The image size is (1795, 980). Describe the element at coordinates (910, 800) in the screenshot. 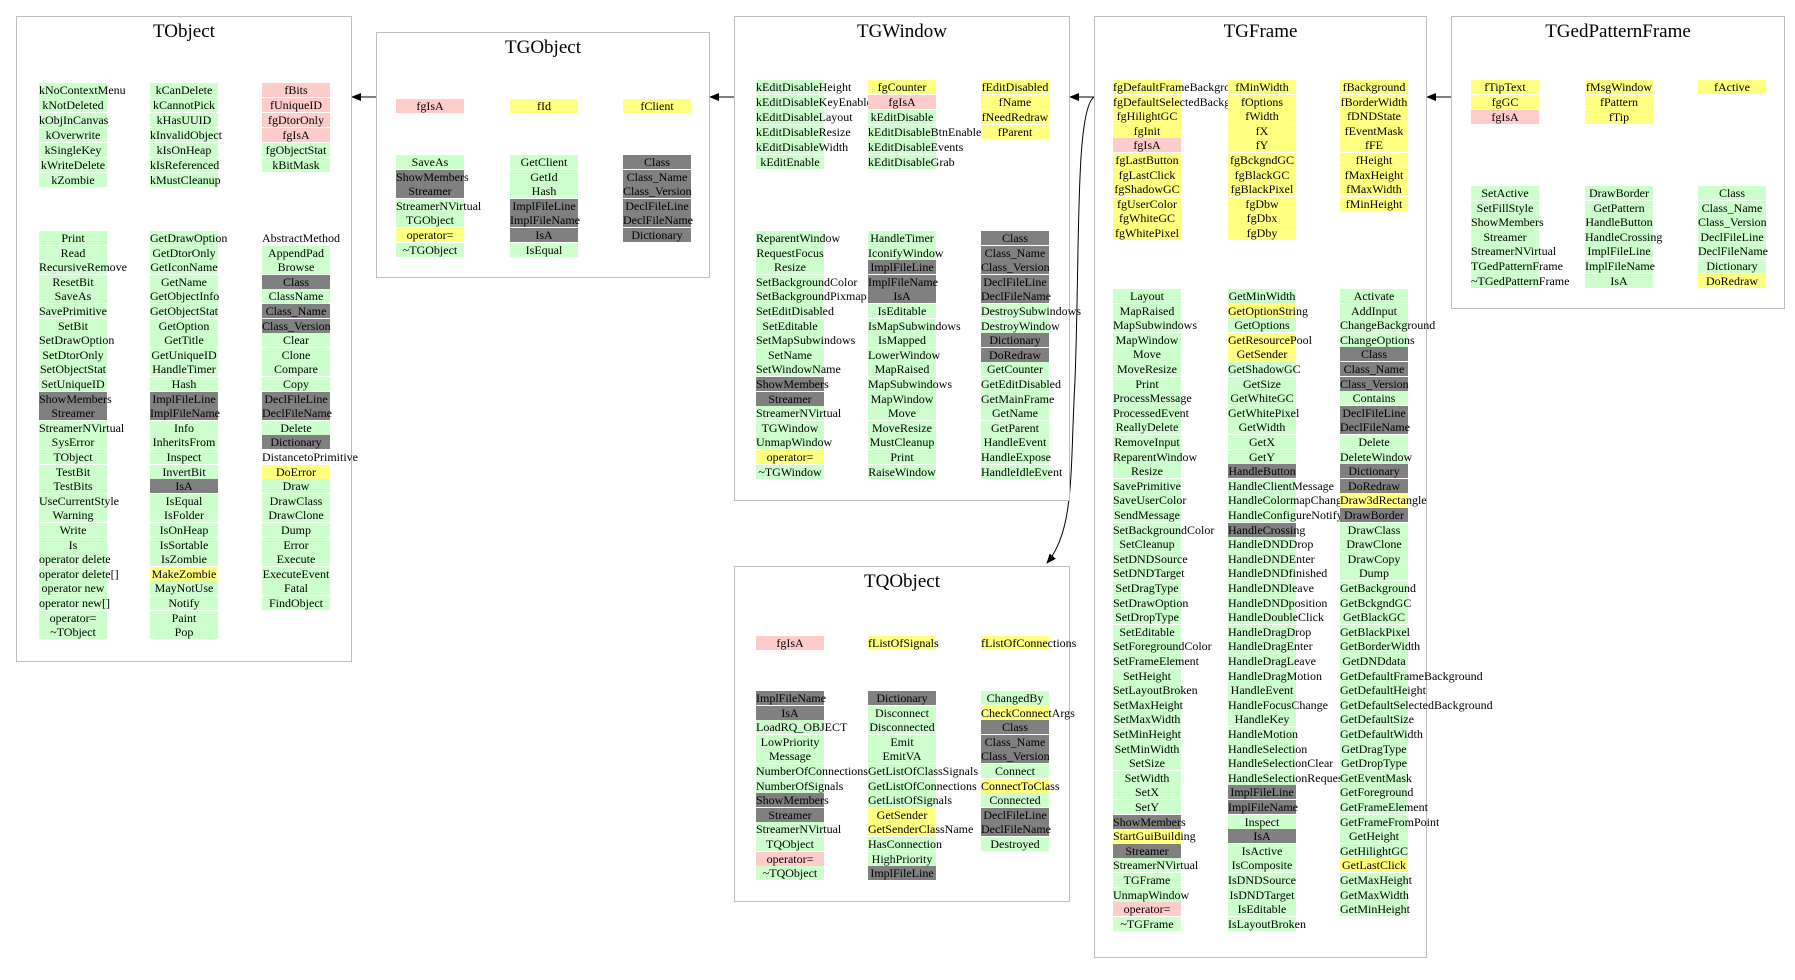

I see `member-label: GetListOfSignals` at that location.